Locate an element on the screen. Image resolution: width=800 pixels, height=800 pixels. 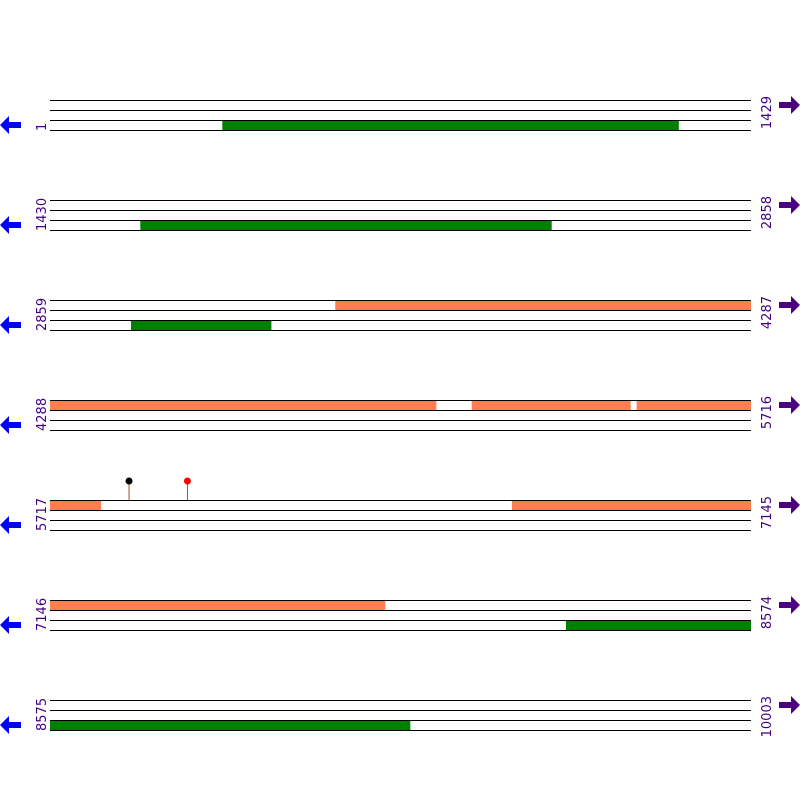
end-label: 4287 is located at coordinates (767, 312).